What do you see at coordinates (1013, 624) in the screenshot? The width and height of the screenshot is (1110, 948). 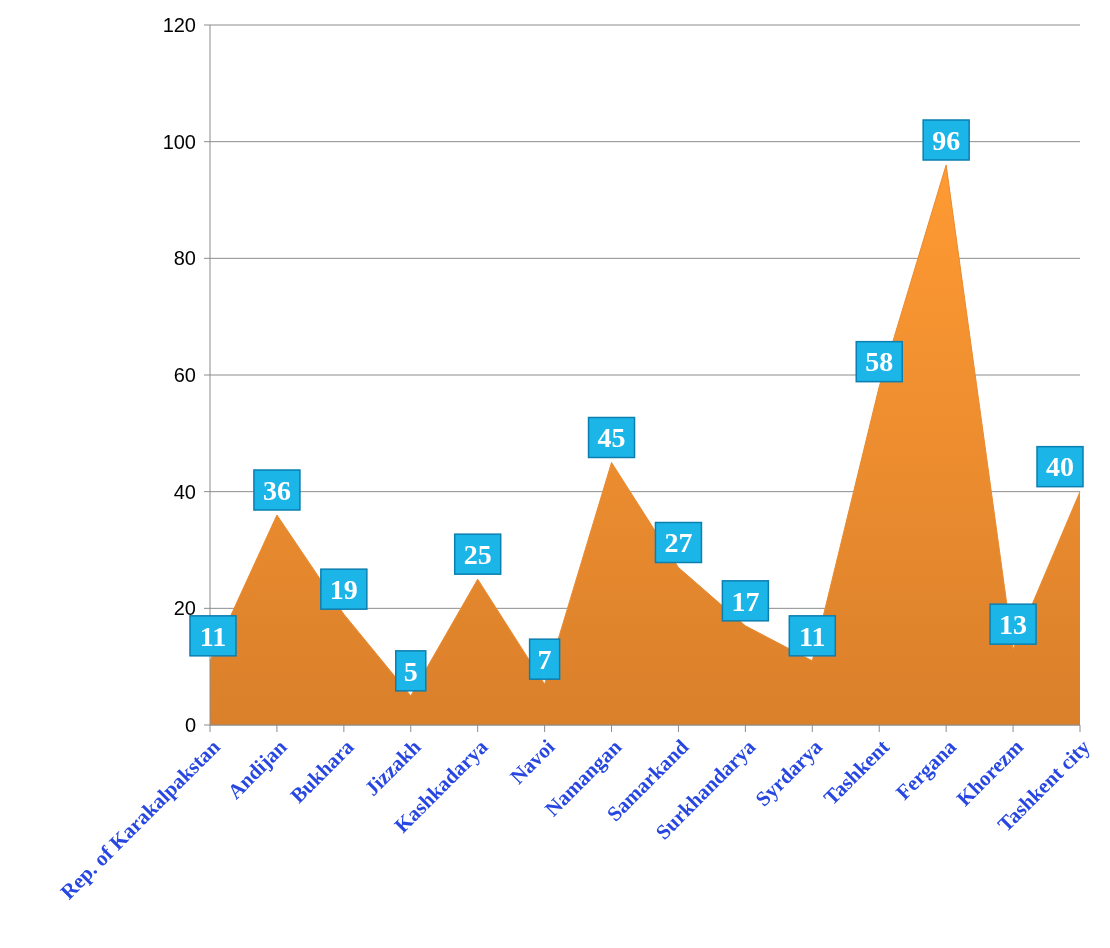 I see `data-label: 13` at bounding box center [1013, 624].